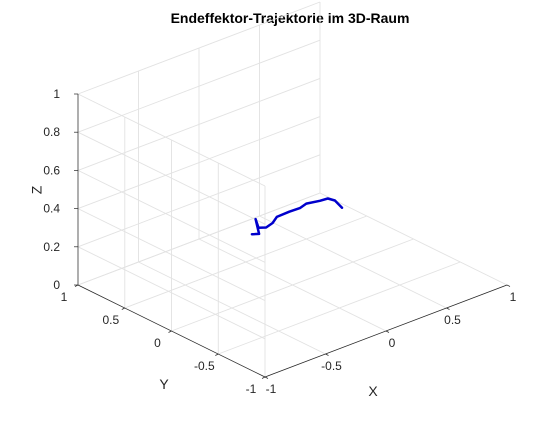  I want to click on y-tick-label: 0.5, so click(110, 320).